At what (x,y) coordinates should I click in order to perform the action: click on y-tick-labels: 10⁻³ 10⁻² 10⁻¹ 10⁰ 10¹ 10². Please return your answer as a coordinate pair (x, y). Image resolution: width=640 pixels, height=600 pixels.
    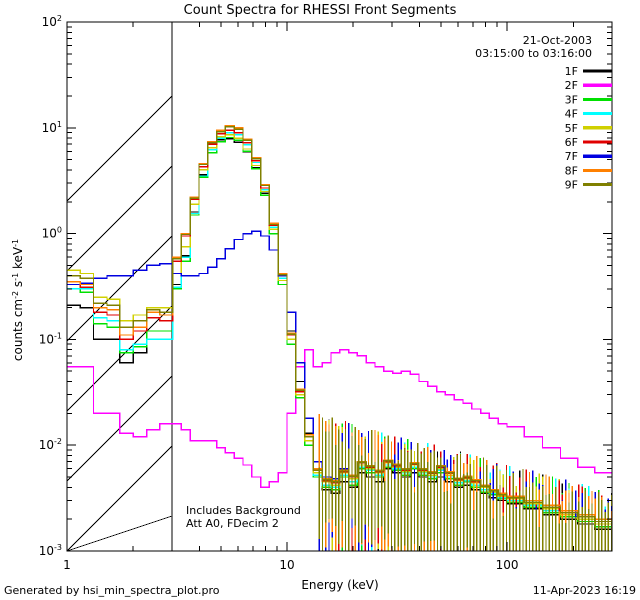
    Looking at the image, I should click on (50, 286).